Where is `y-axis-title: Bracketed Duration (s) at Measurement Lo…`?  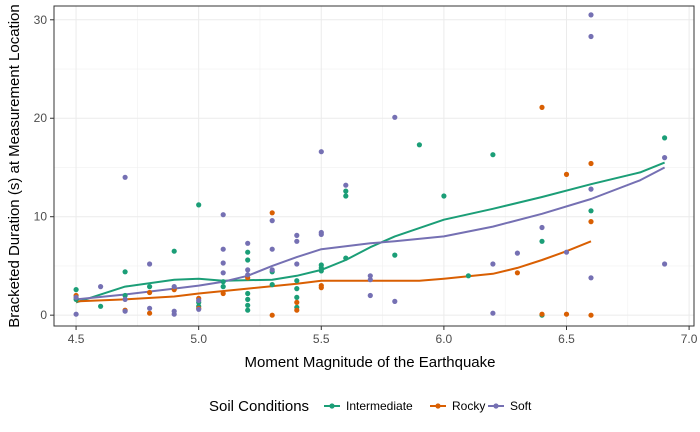 y-axis-title: Bracketed Duration (s) at Measurement Lo… is located at coordinates (14, 166).